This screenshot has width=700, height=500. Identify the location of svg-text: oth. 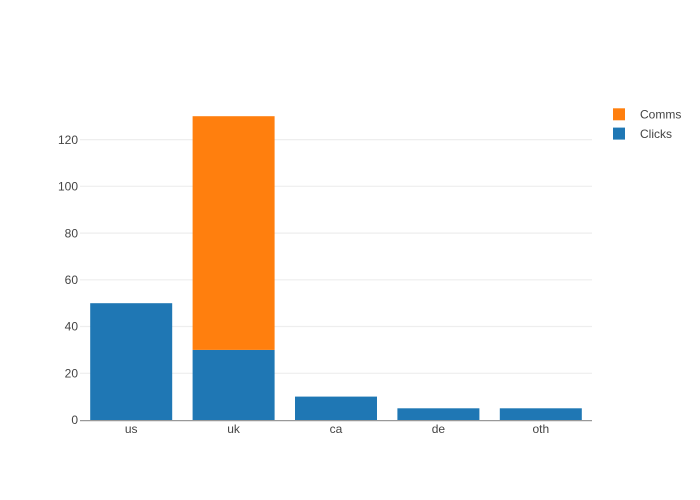
(540, 429).